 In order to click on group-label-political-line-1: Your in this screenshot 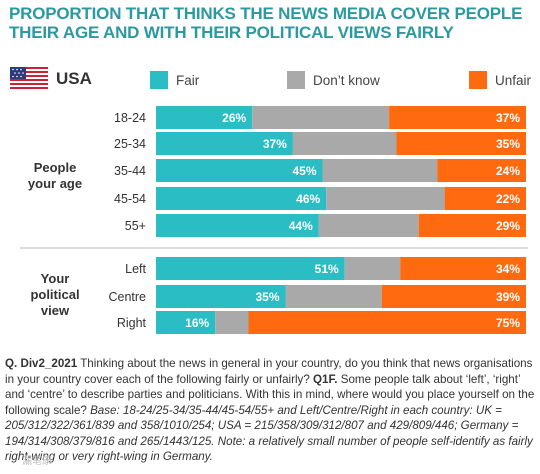, I will do `click(55, 278)`.